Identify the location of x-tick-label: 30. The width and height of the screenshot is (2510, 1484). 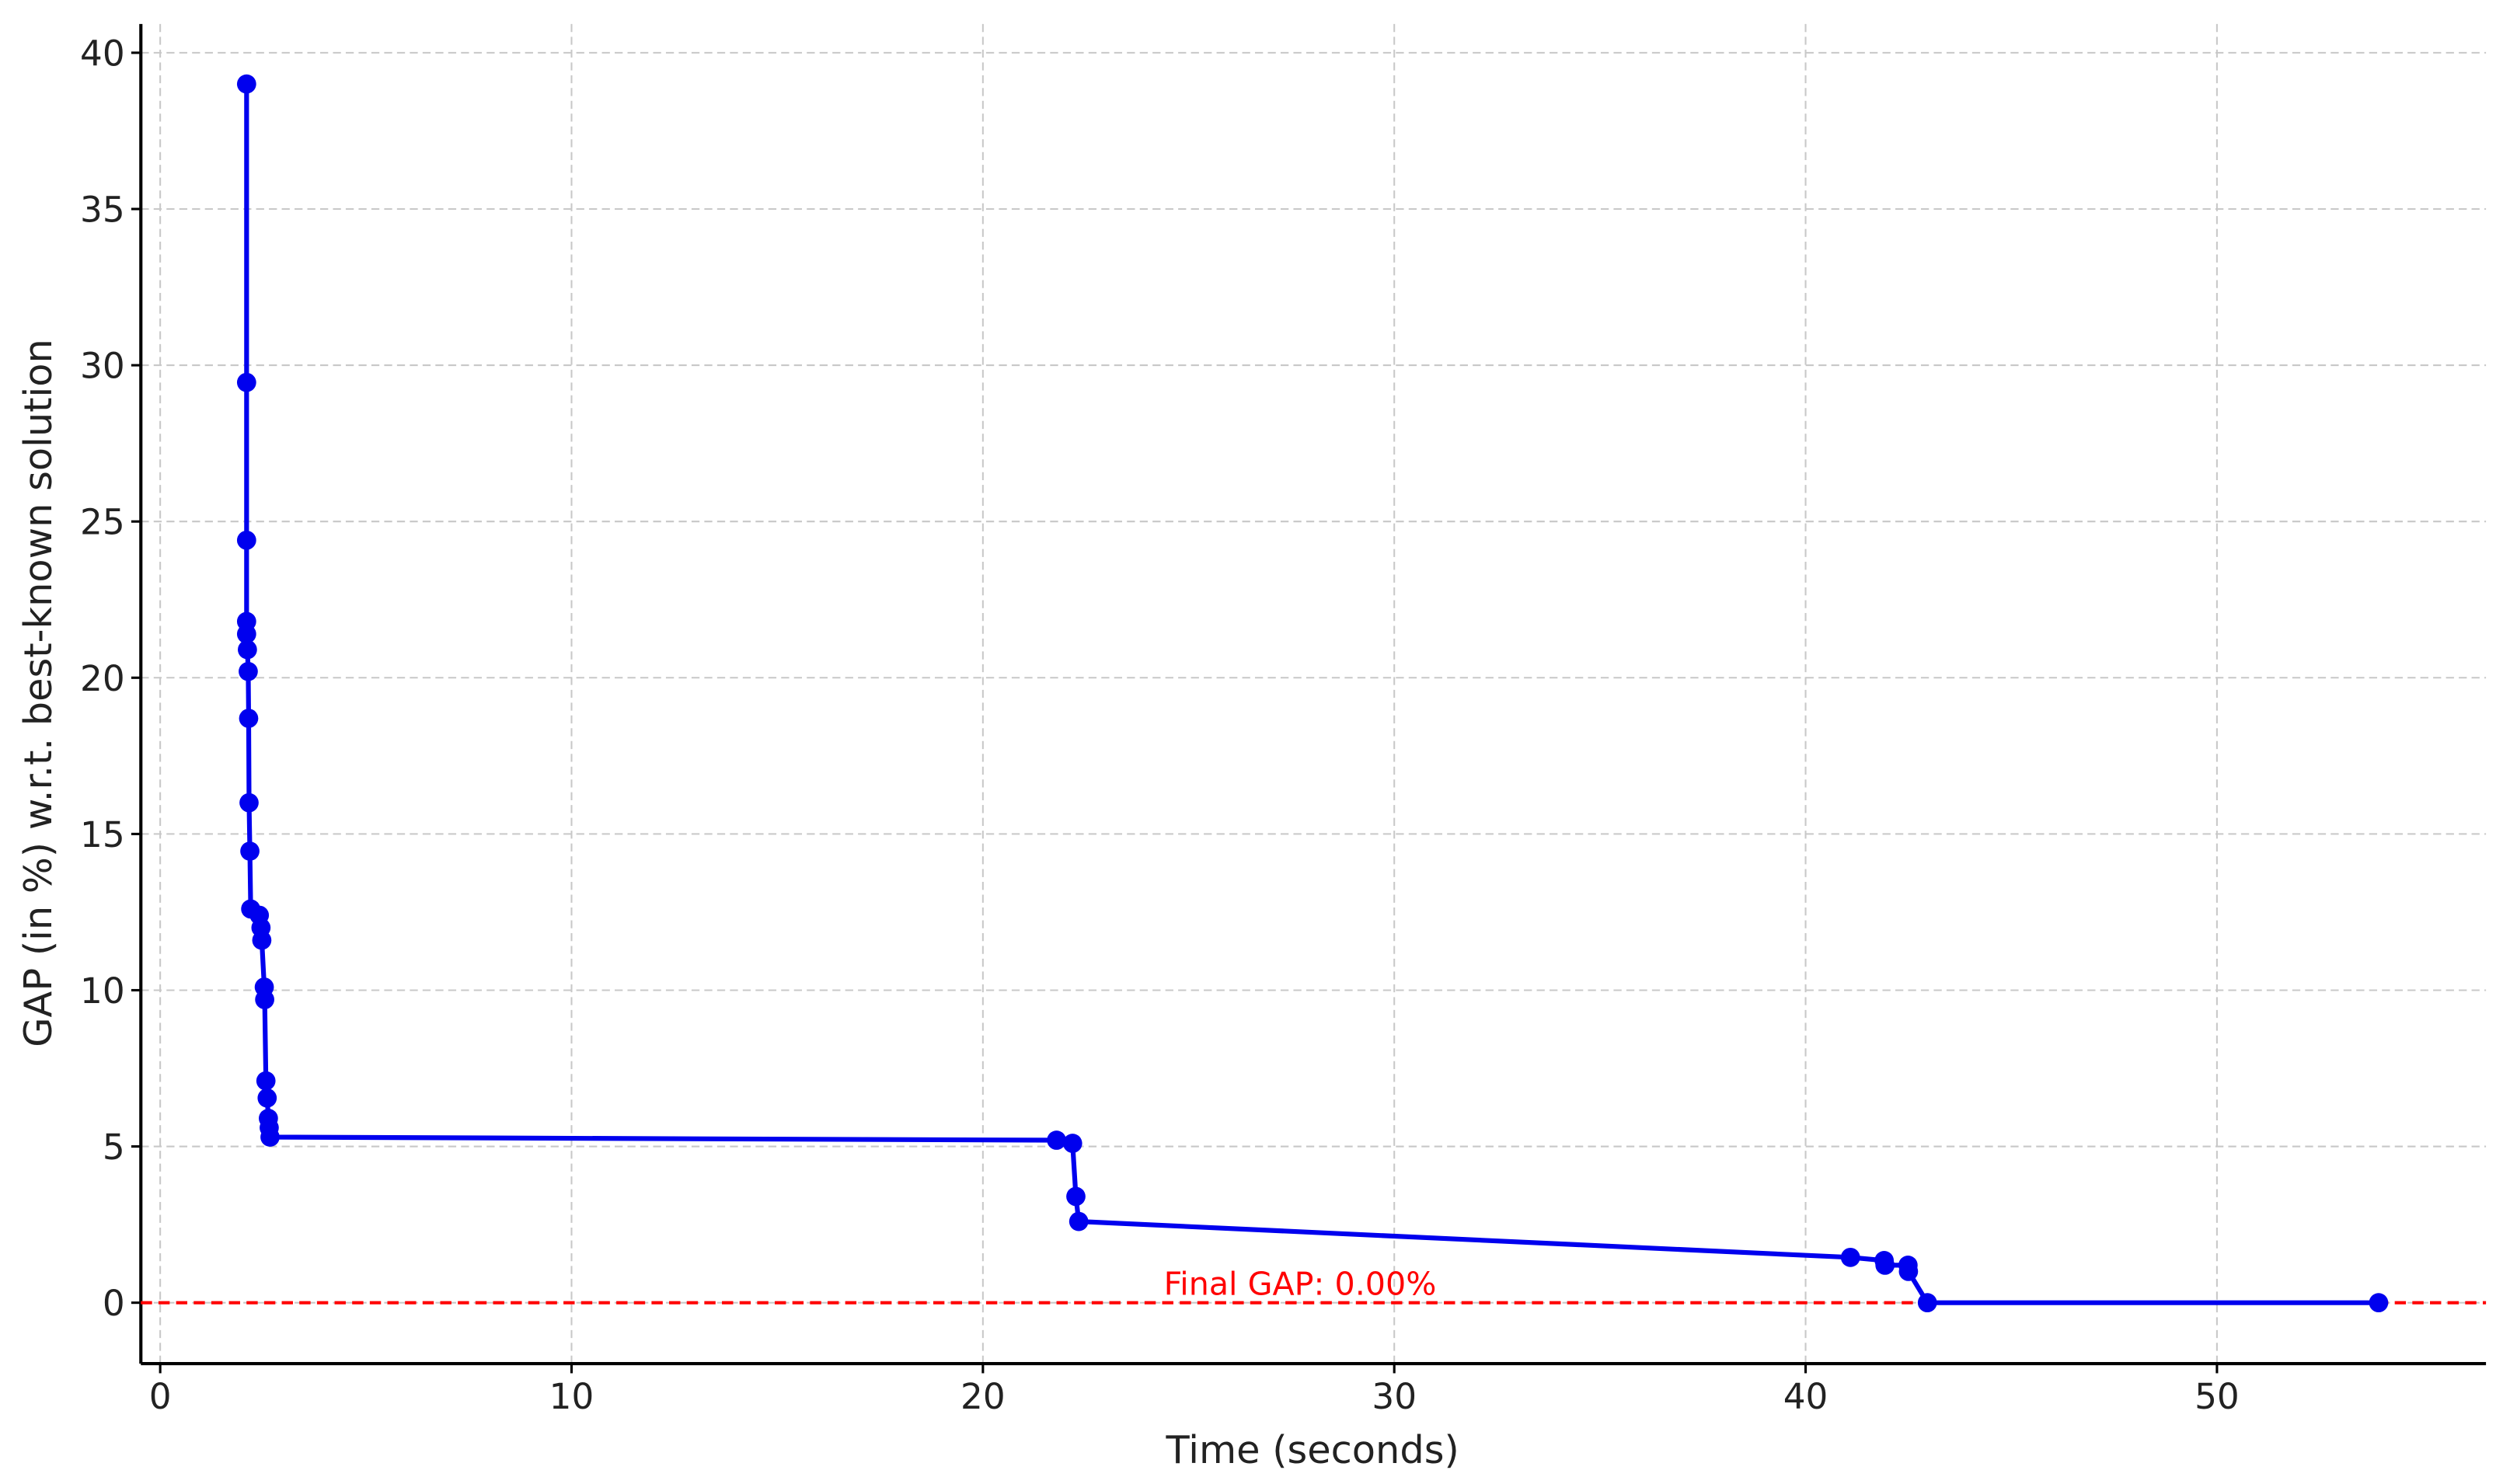
(1394, 1396).